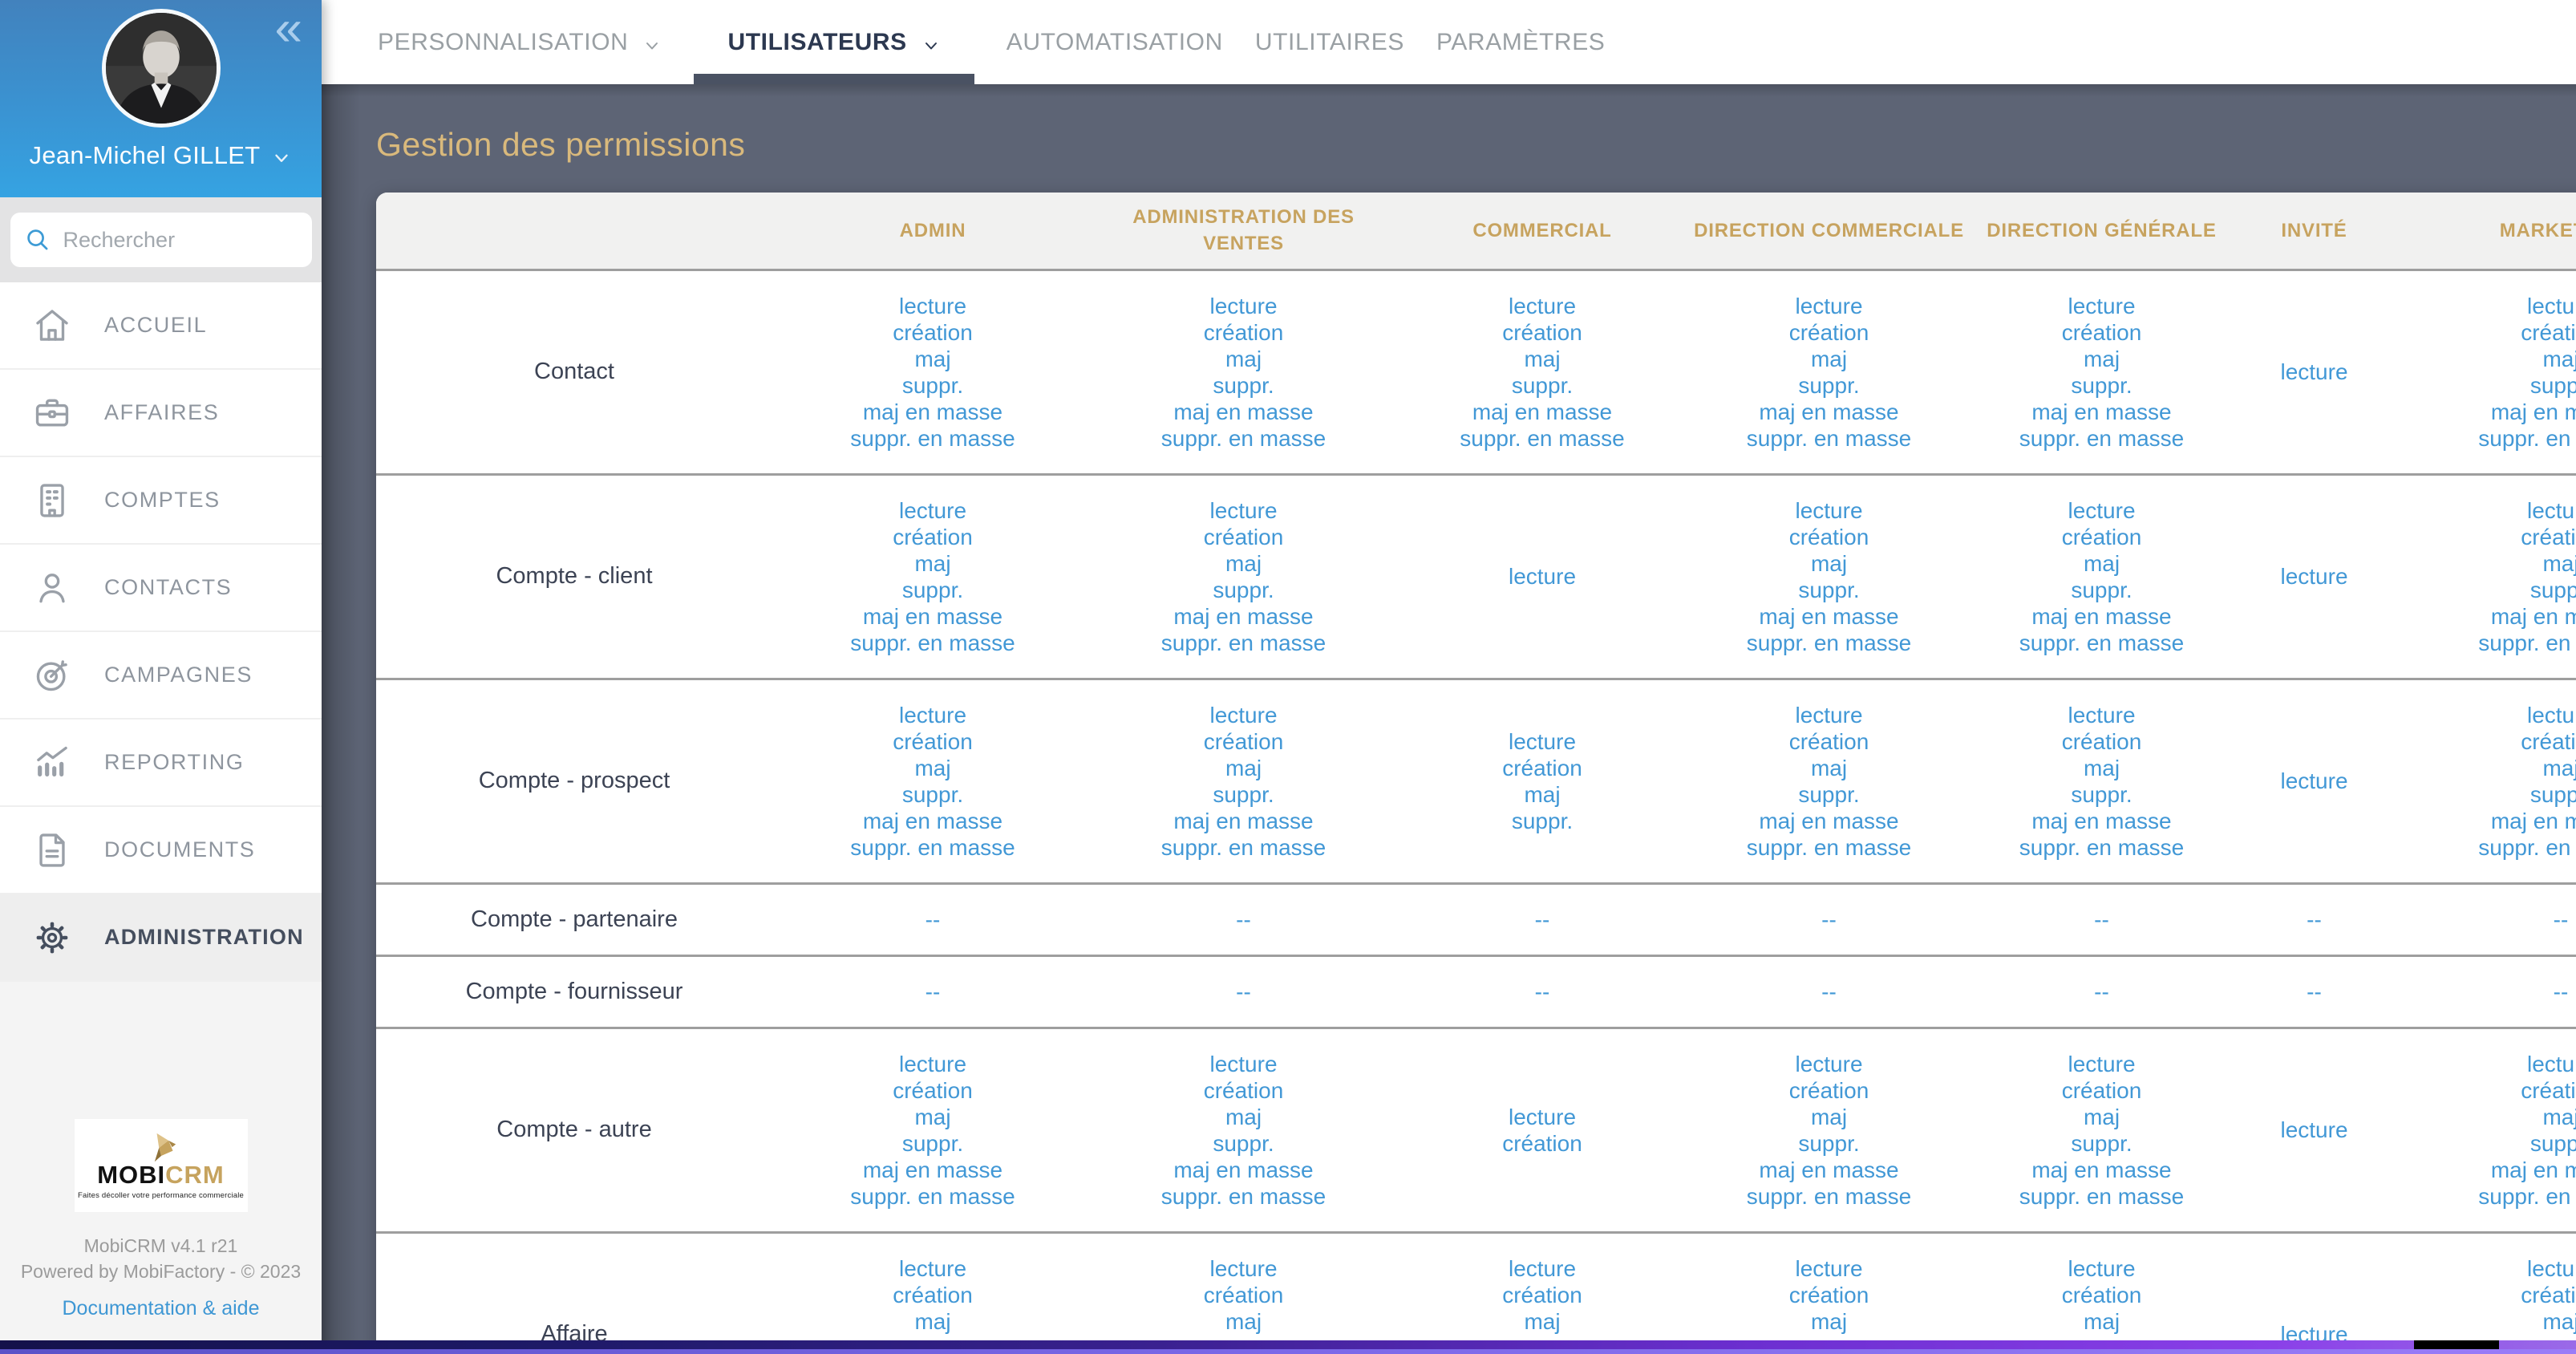 This screenshot has width=2576, height=1354. Describe the element at coordinates (161, 850) in the screenshot. I see `sidebar-item-documents: DOCUMENTS` at that location.